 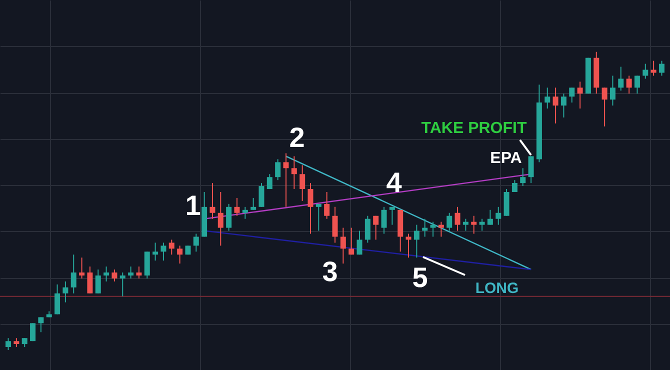 What do you see at coordinates (474, 128) in the screenshot?
I see `annotation: TAKE PROFIT` at bounding box center [474, 128].